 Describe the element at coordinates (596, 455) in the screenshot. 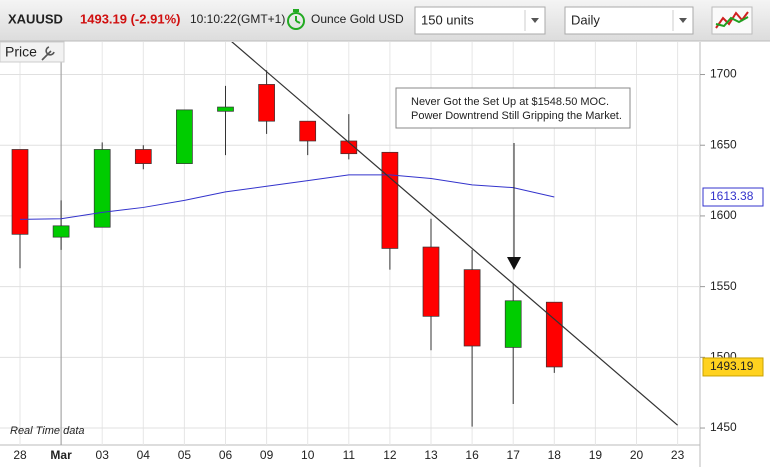

I see `x-tick-label: 19` at that location.